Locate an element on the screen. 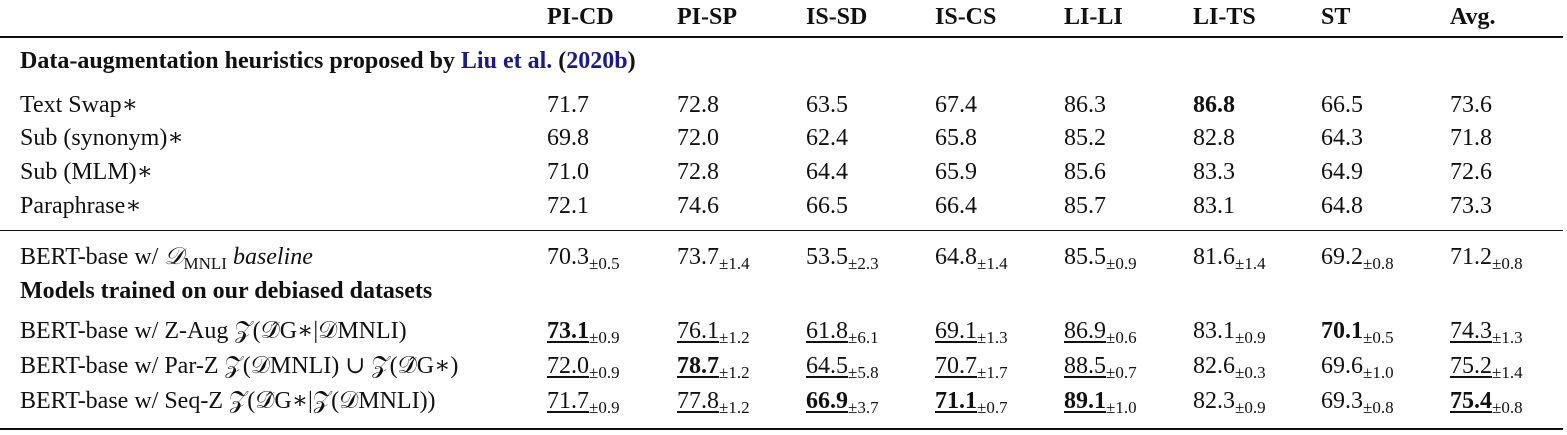 Image resolution: width=1567 pixels, height=435 pixels. citation-link: Liu et al. is located at coordinates (506, 61).